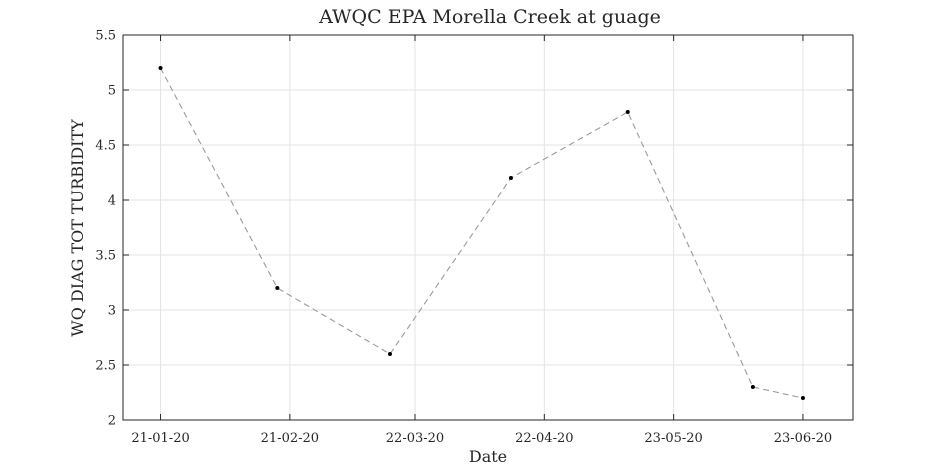 This screenshot has height=472, width=945. What do you see at coordinates (105, 256) in the screenshot?
I see `y-tick-label: 3.5` at bounding box center [105, 256].